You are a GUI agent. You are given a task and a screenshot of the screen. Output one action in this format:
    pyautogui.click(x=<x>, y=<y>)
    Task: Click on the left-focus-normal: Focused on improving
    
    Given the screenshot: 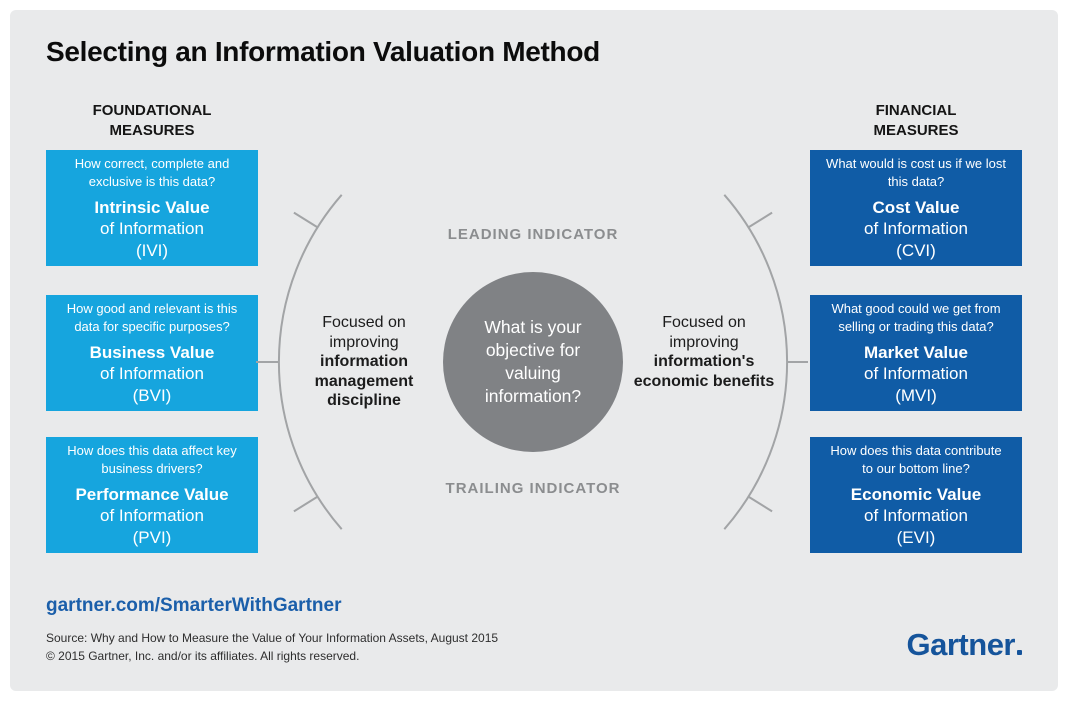 What is the action you would take?
    pyautogui.click(x=364, y=332)
    